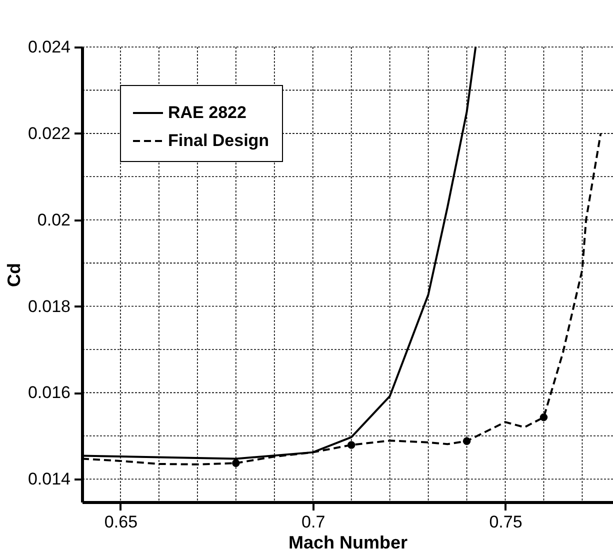 The image size is (613, 550). I want to click on y-tick-label: 0.02, so click(53, 220).